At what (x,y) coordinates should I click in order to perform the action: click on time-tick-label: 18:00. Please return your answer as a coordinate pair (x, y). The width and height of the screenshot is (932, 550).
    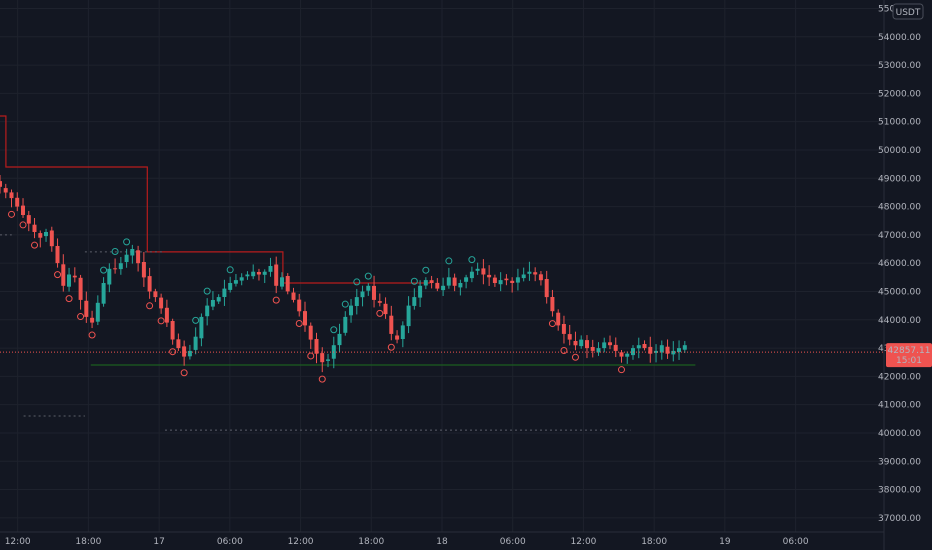
    Looking at the image, I should click on (371, 542).